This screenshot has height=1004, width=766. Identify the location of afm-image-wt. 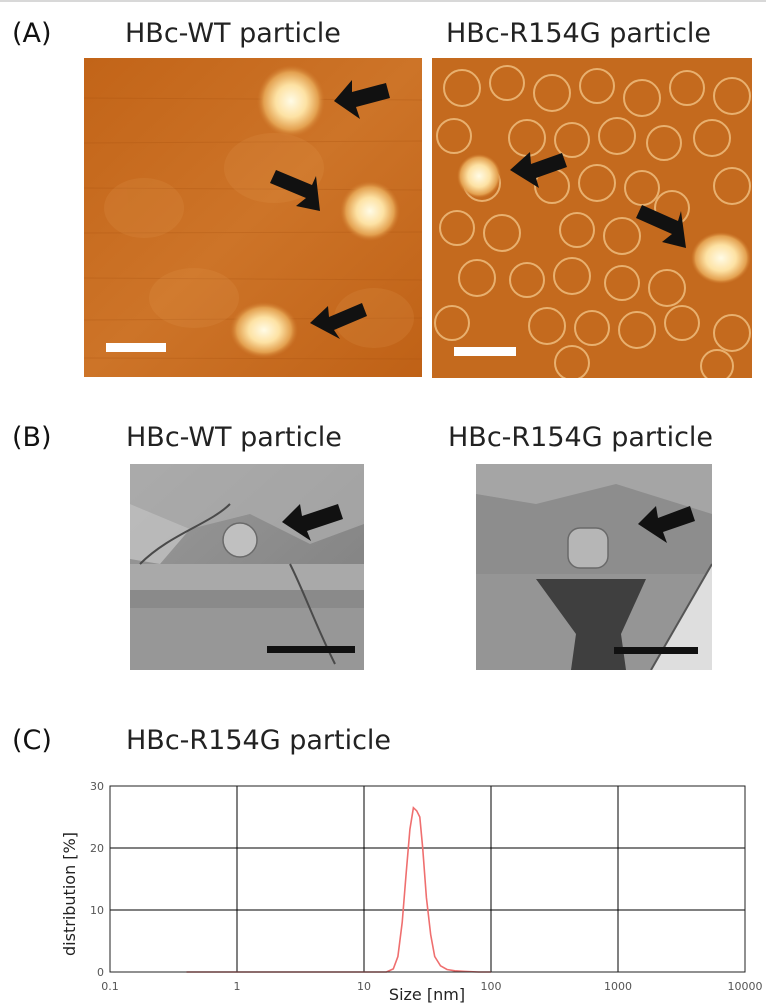
(253, 217).